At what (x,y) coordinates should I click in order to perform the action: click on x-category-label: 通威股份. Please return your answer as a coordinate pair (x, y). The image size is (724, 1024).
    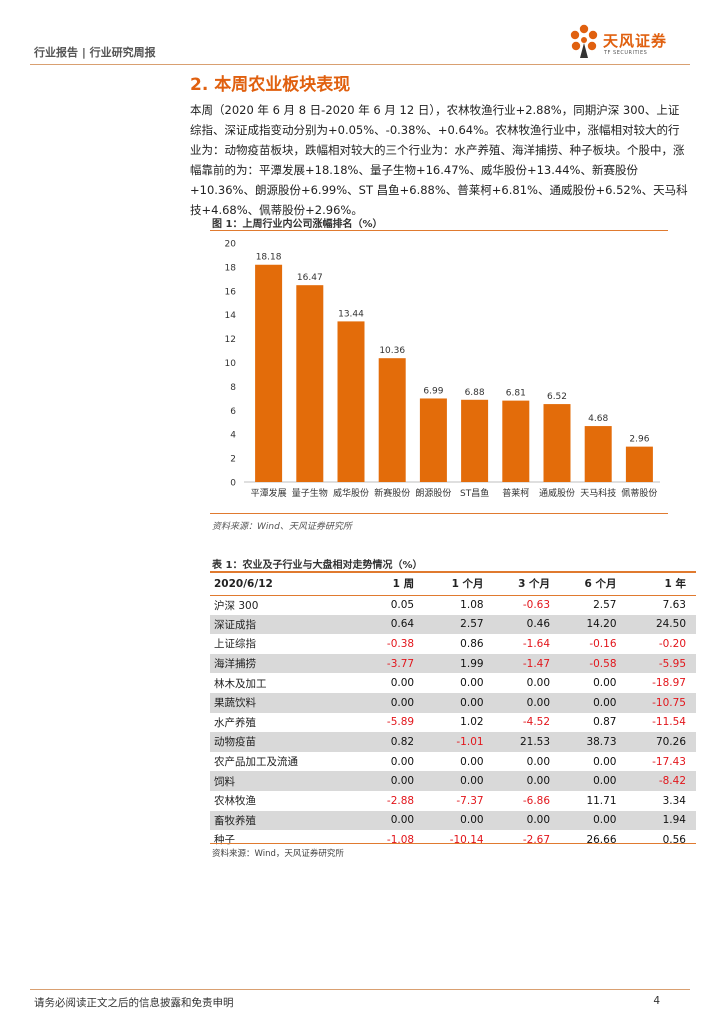
    Looking at the image, I should click on (557, 493).